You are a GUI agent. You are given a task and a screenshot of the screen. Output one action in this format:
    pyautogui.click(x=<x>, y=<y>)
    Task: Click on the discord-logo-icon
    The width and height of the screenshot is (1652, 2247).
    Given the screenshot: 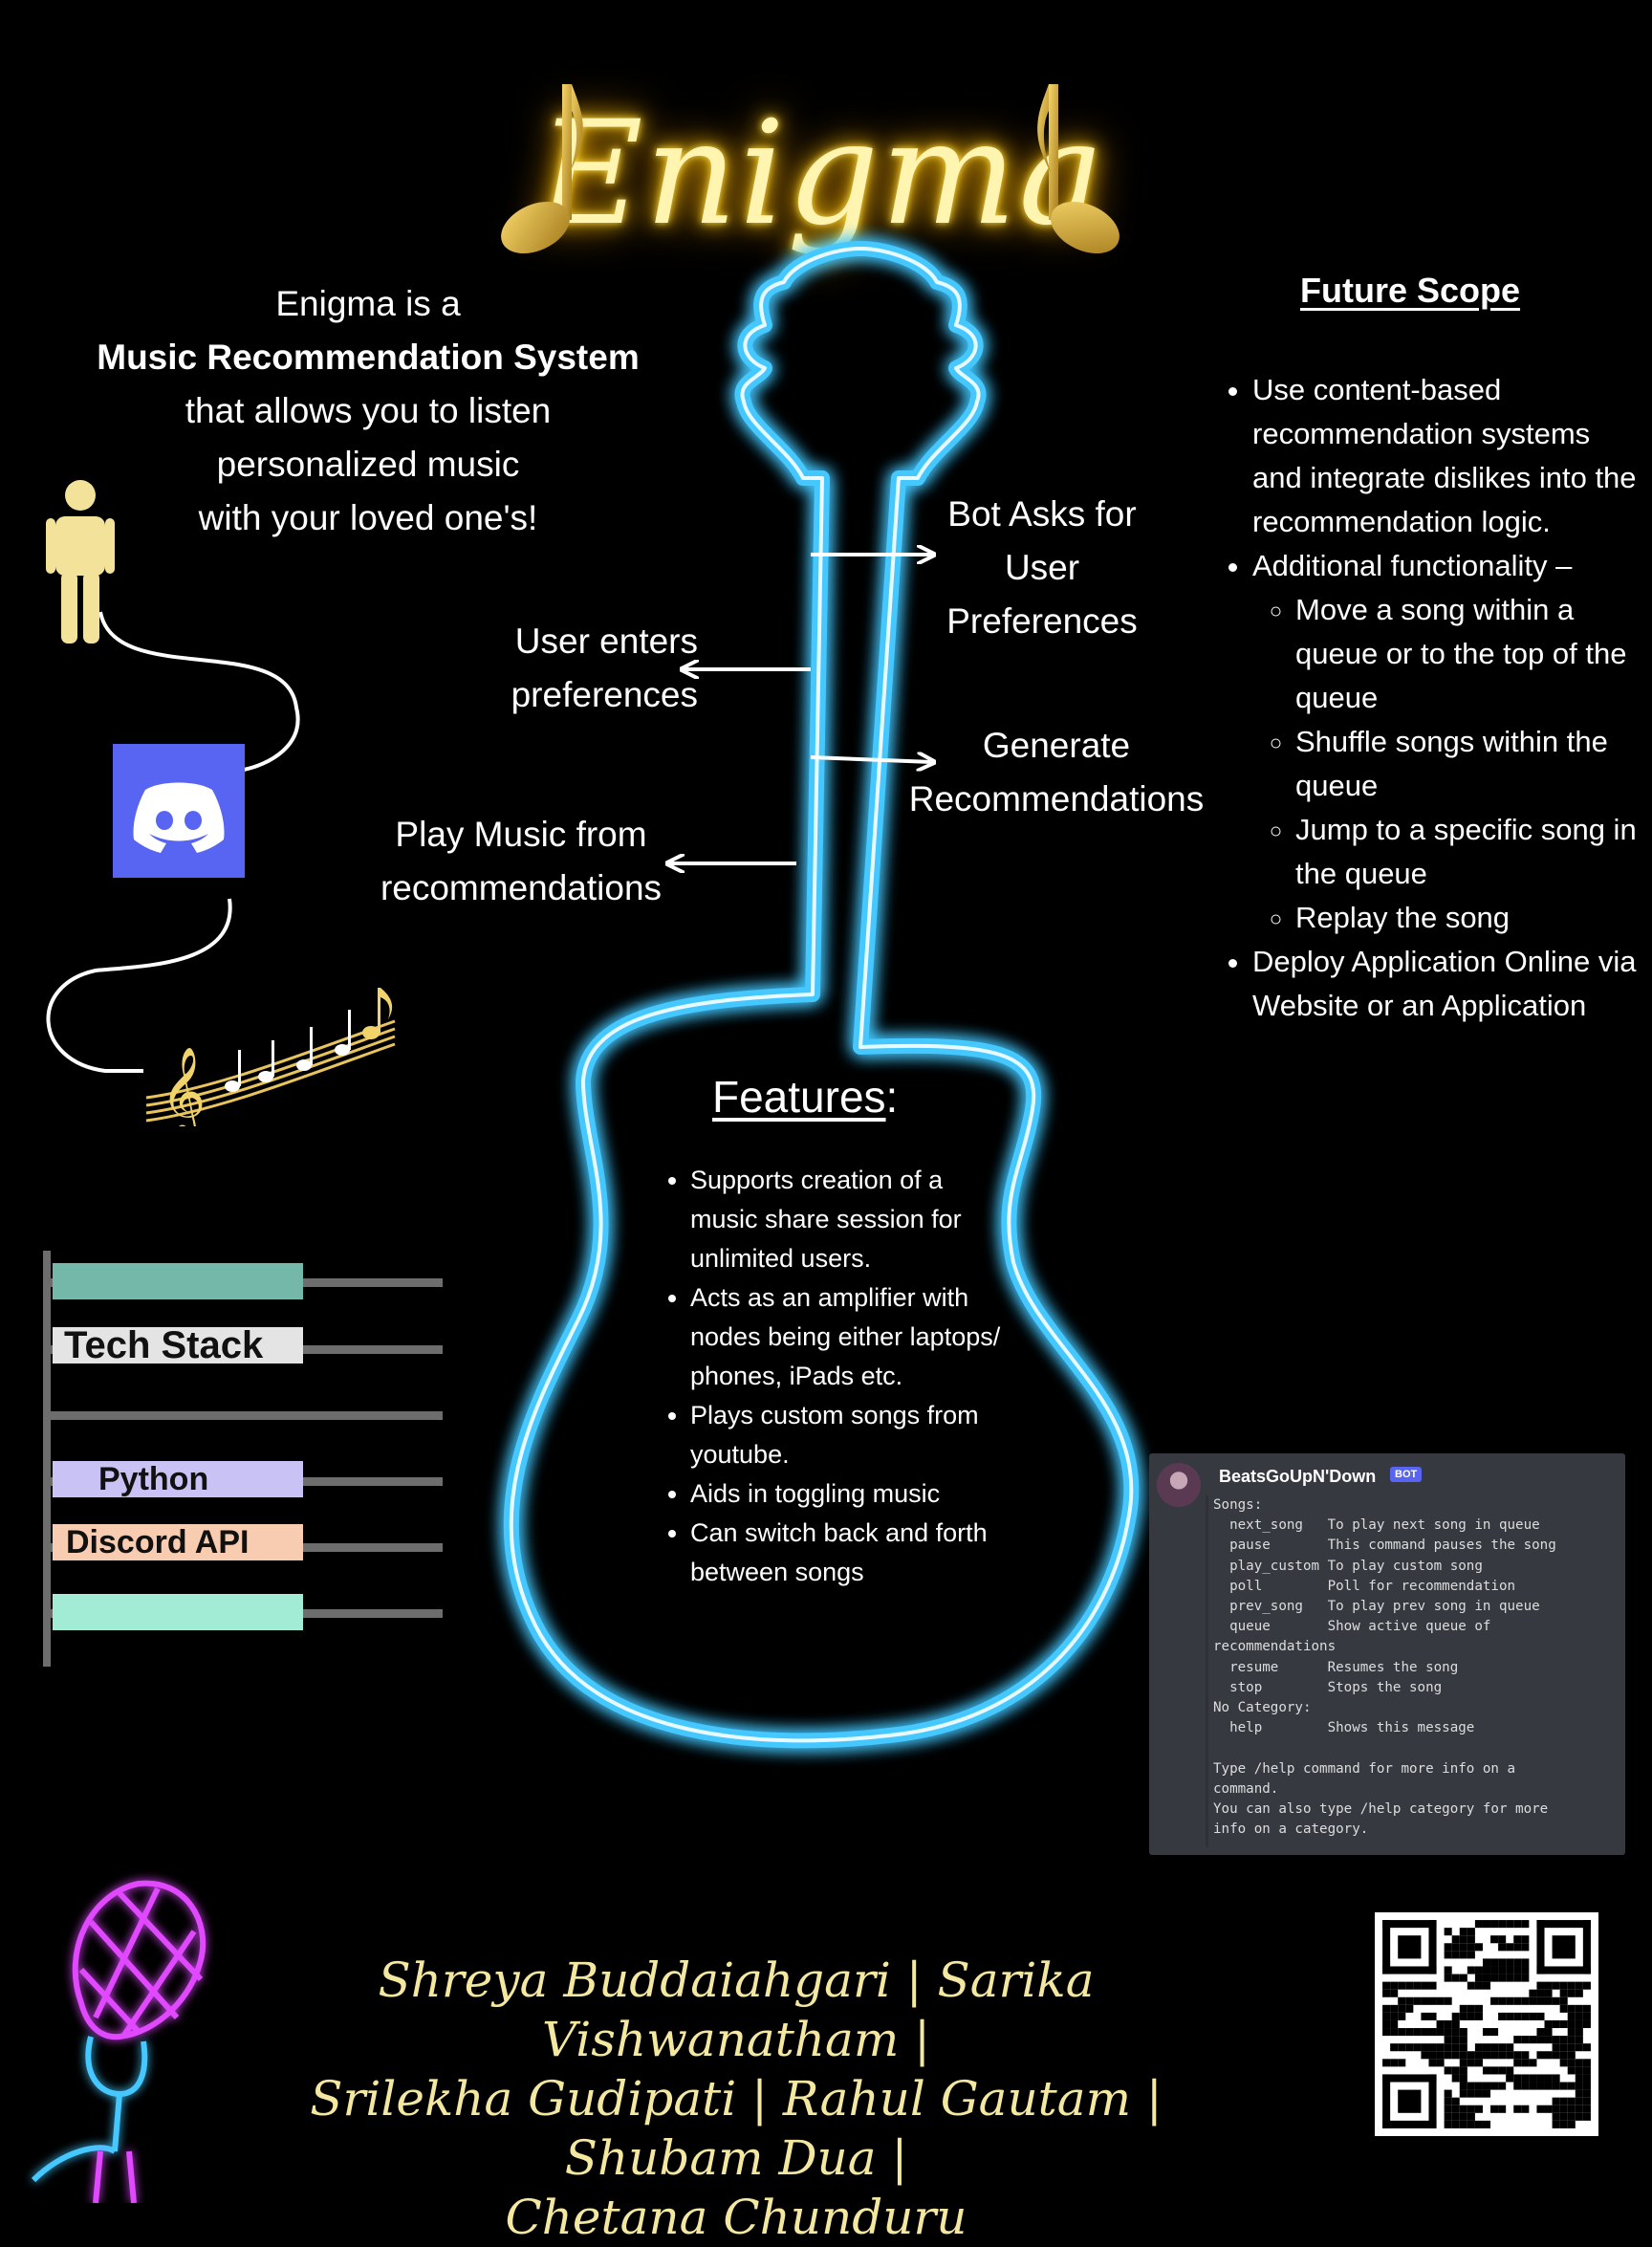 What is the action you would take?
    pyautogui.click(x=179, y=811)
    